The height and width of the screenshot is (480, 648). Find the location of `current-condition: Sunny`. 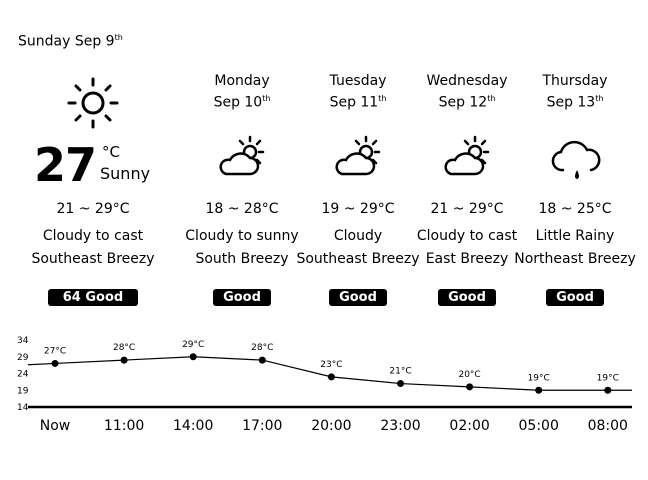

current-condition: Sunny is located at coordinates (125, 173).